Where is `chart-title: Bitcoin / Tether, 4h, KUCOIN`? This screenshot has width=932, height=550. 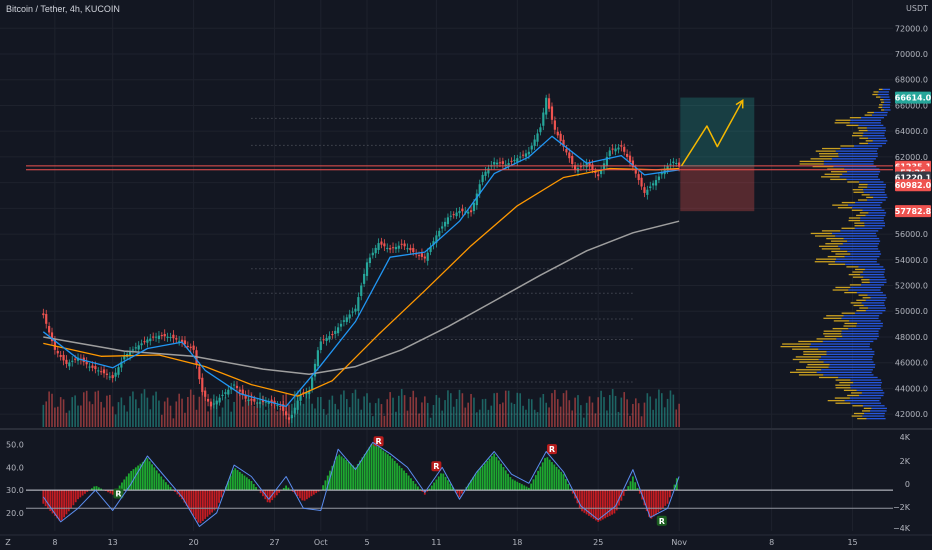 chart-title: Bitcoin / Tether, 4h, KUCOIN is located at coordinates (63, 9).